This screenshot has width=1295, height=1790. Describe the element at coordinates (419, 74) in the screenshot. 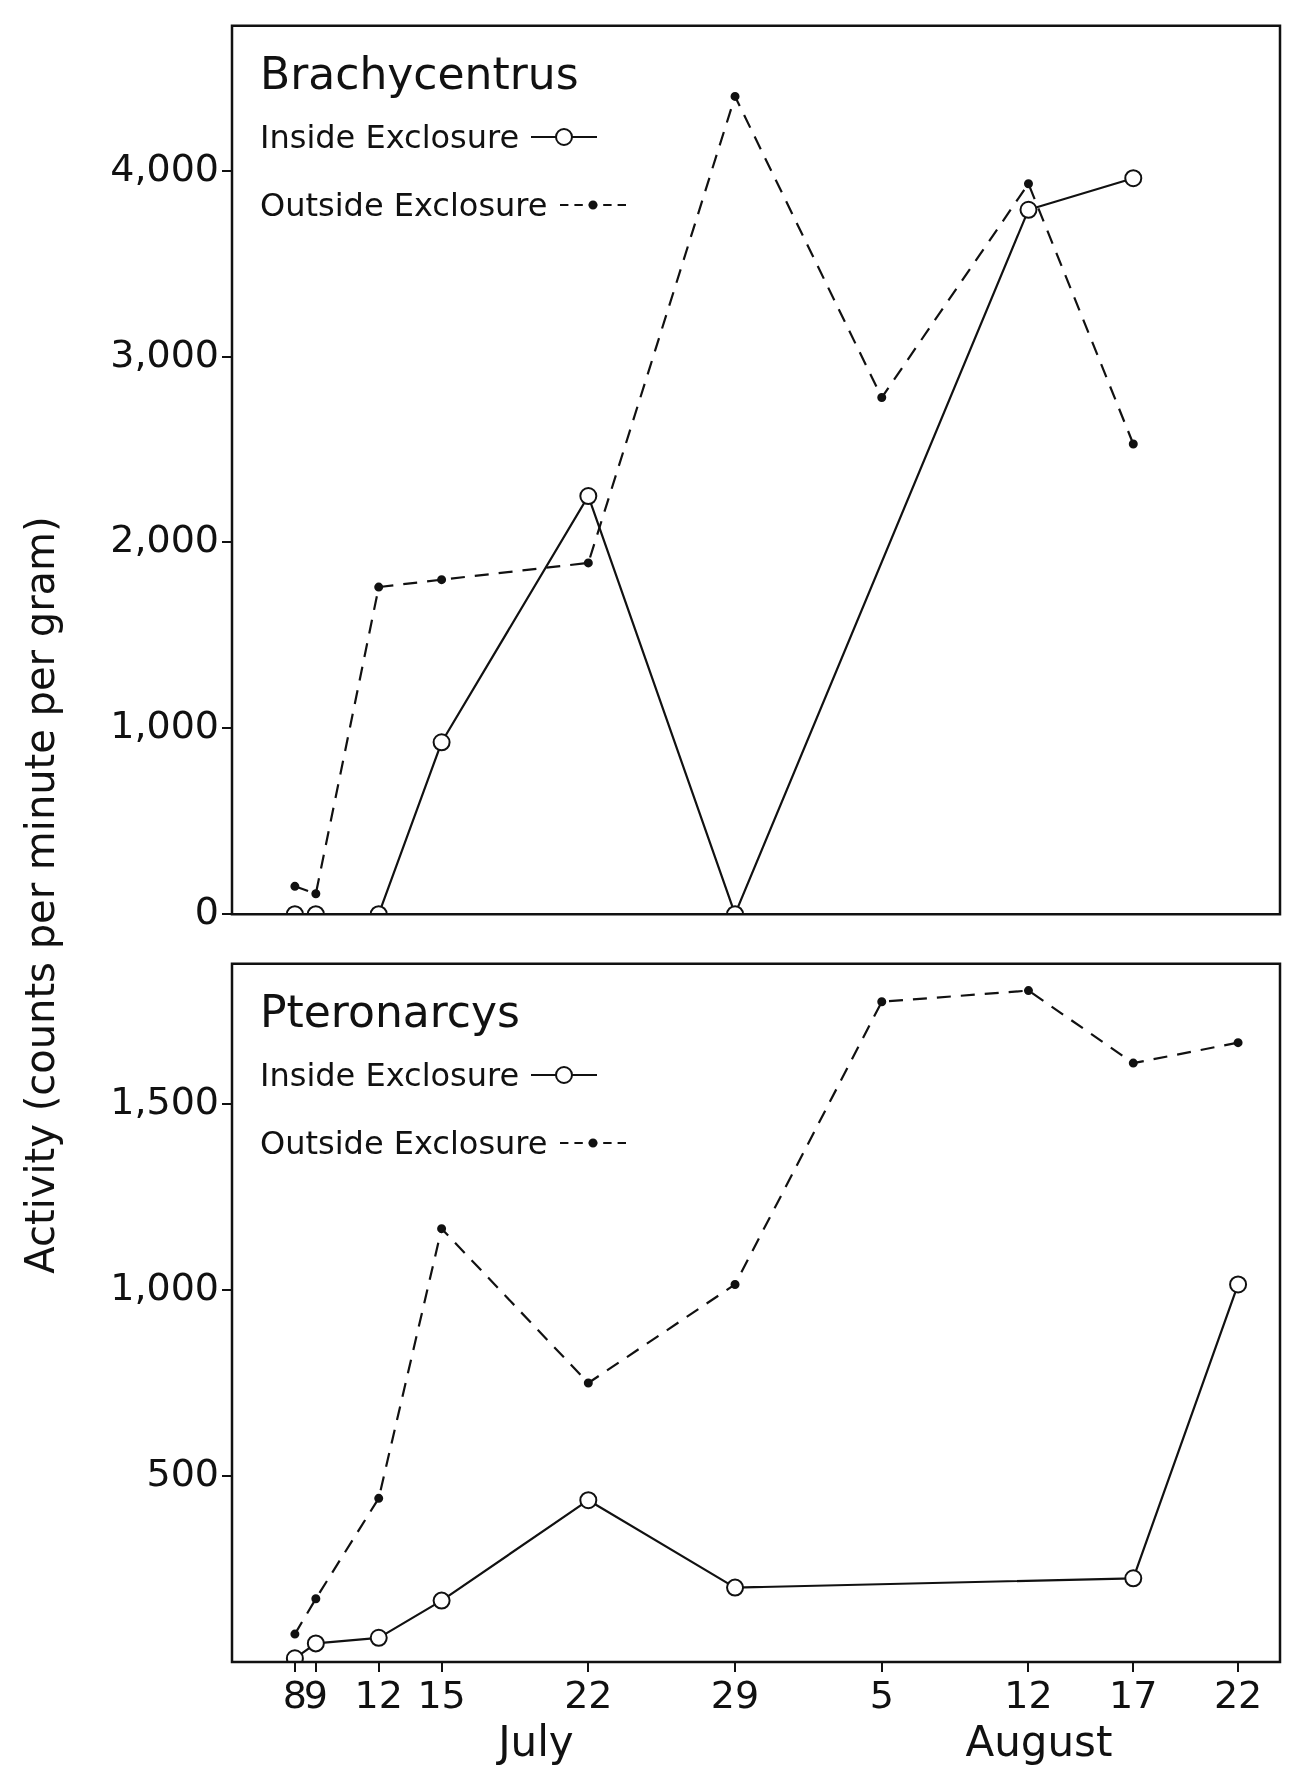

I see `text: Brachycentrus` at that location.